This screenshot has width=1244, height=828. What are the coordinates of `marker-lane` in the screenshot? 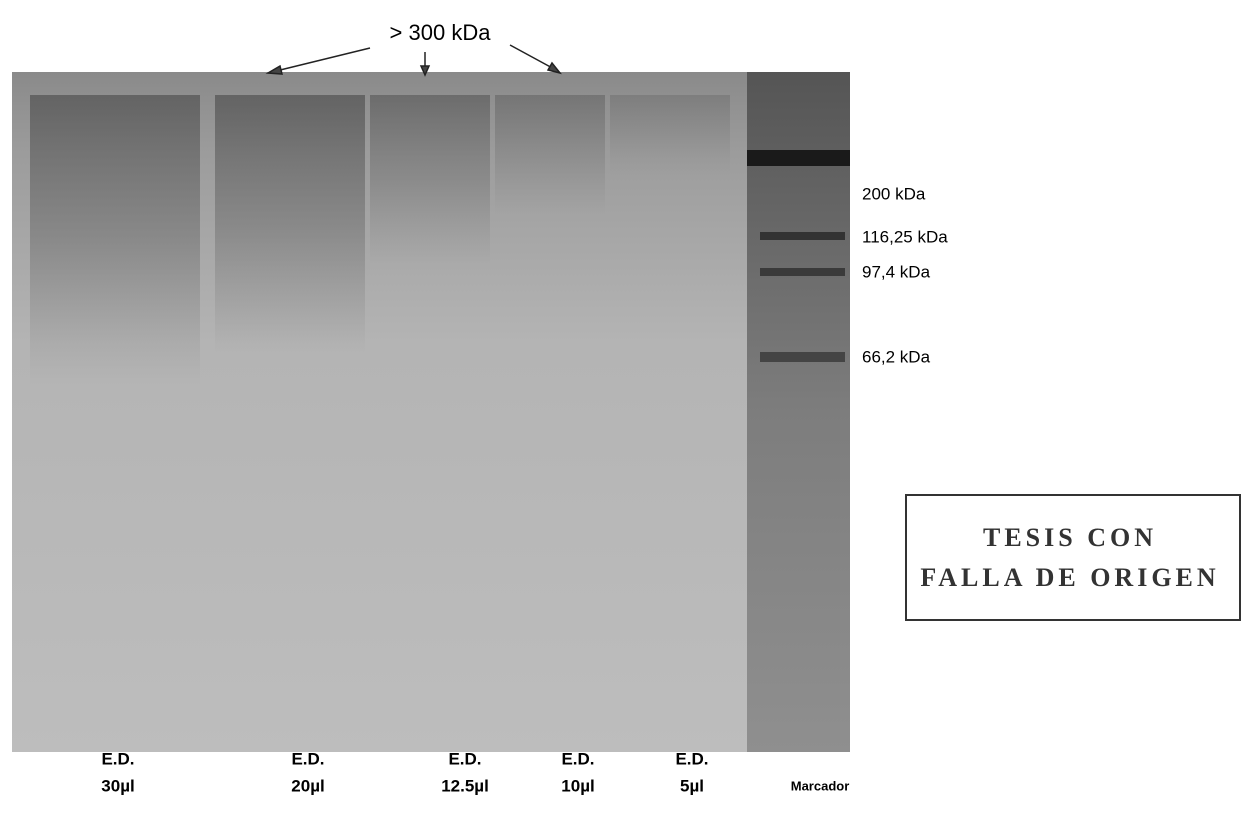 It's located at (798, 412).